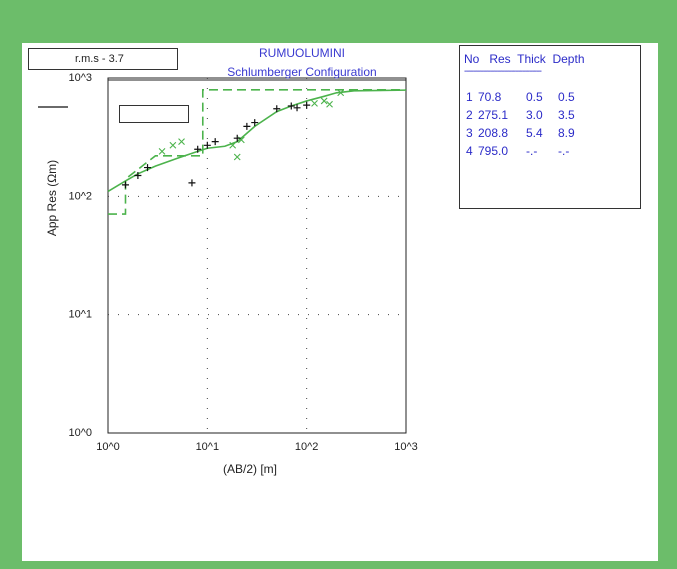 Image resolution: width=677 pixels, height=569 pixels. What do you see at coordinates (307, 447) in the screenshot?
I see `x-tick-label: 10^2` at bounding box center [307, 447].